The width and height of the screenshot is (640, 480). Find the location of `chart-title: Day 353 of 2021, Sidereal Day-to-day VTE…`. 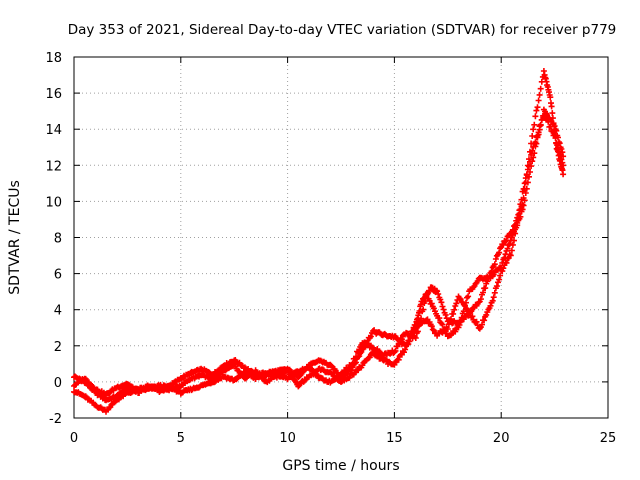

chart-title: Day 353 of 2021, Sidereal Day-to-day VTE… is located at coordinates (342, 30).